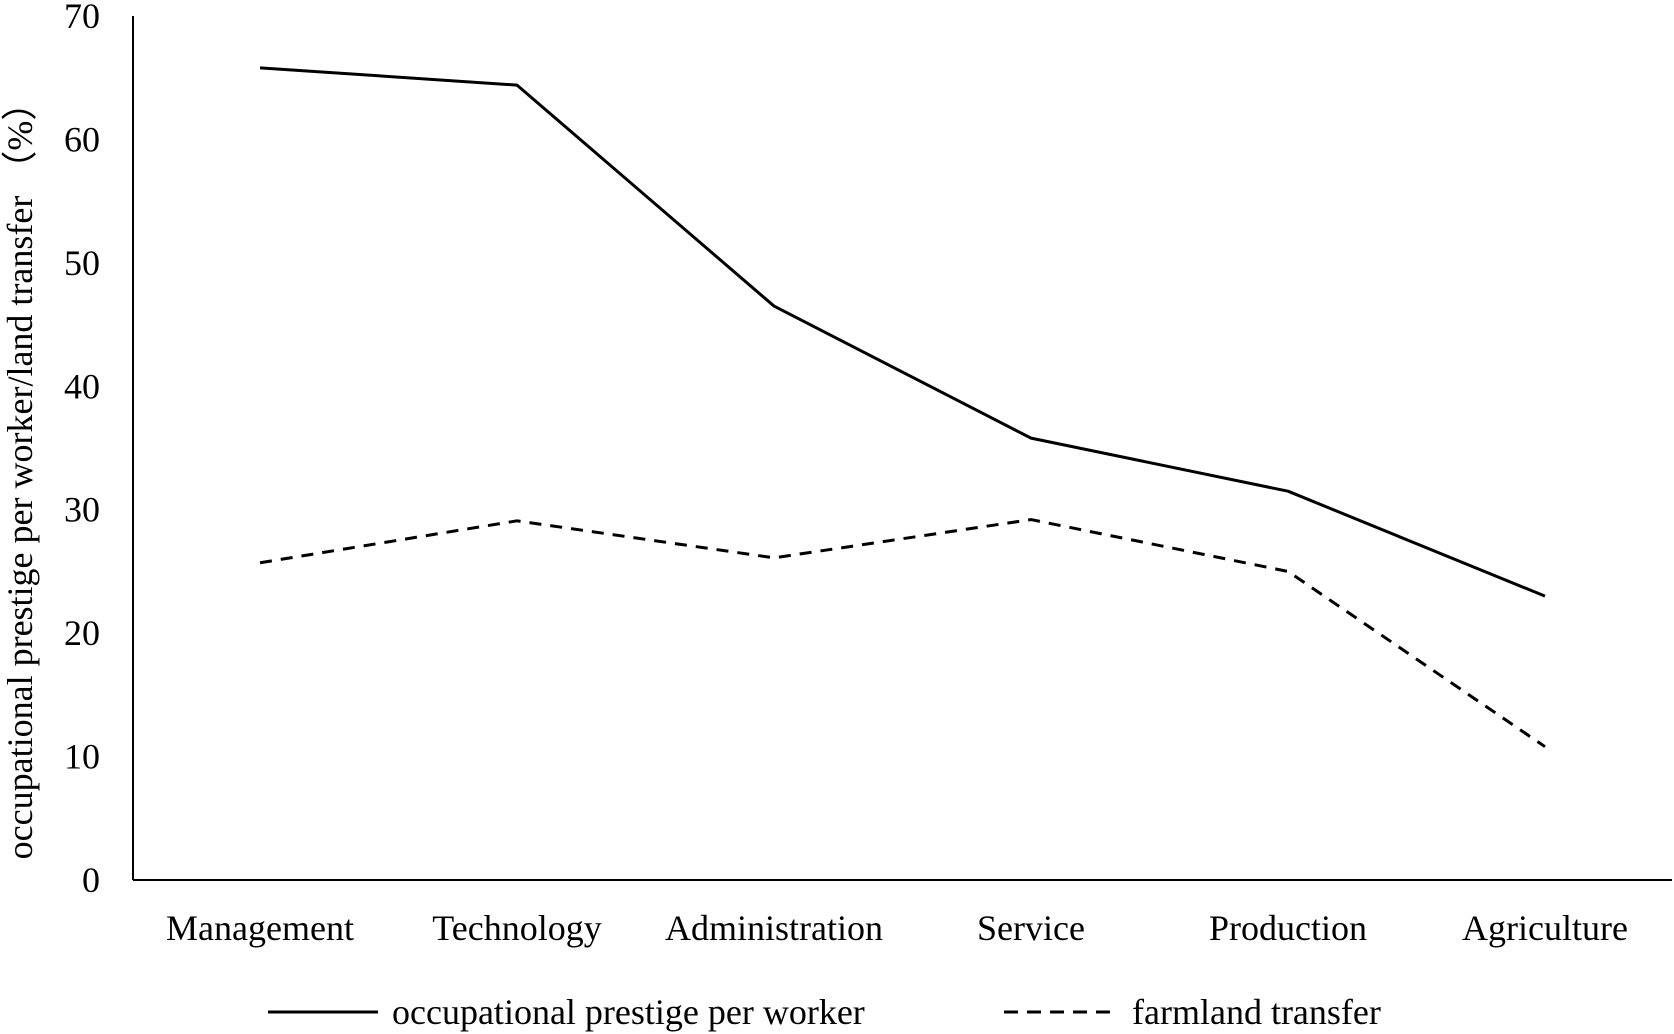  I want to click on y-tick-label: 40, so click(82, 386).